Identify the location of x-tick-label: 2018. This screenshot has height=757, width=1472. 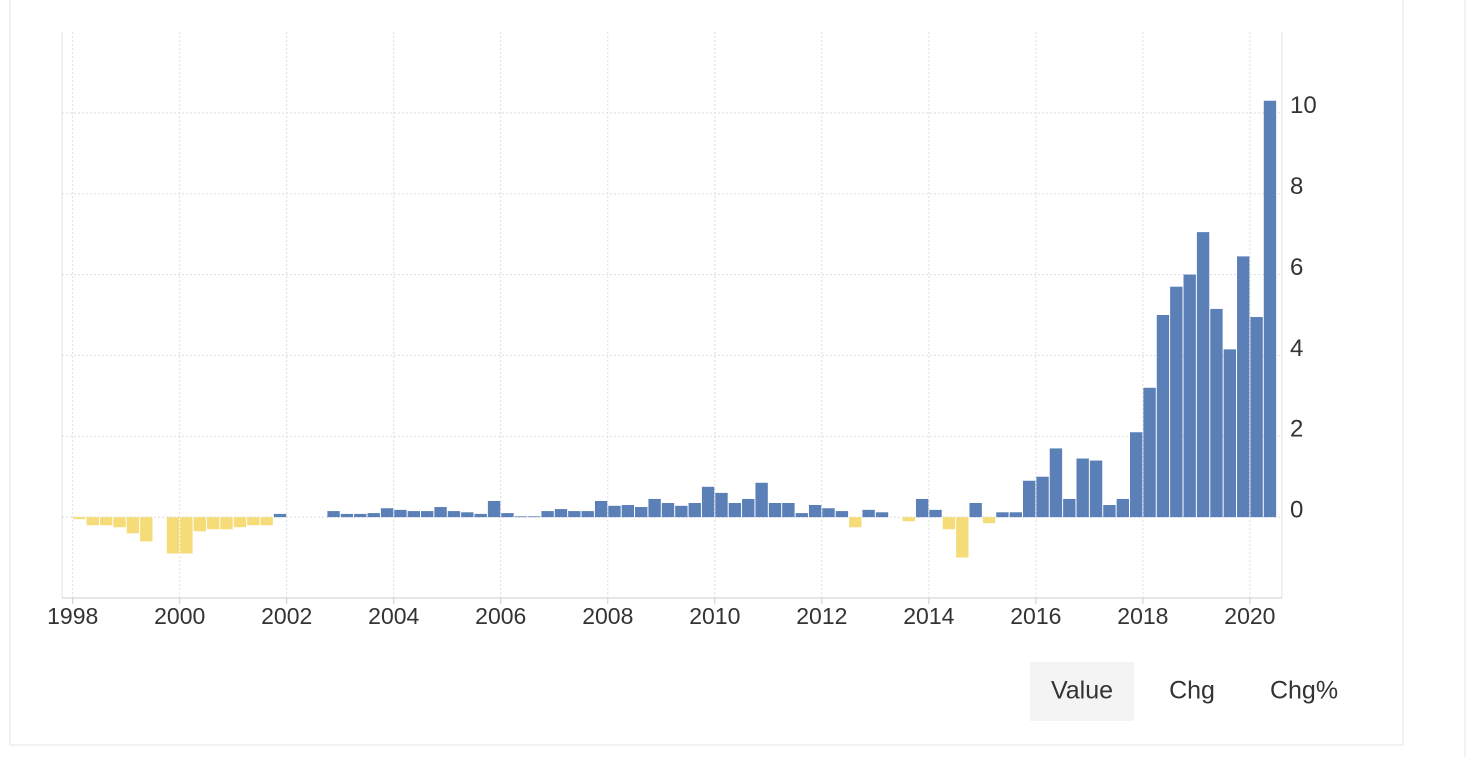
(1142, 616).